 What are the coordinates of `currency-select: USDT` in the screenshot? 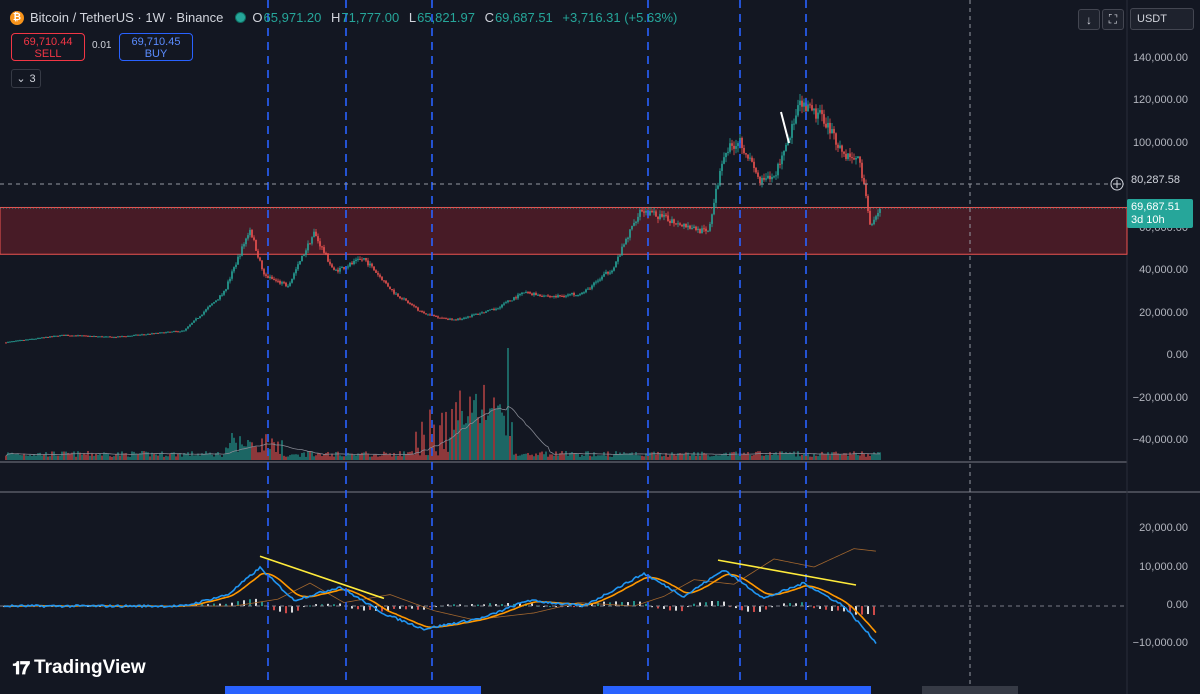 It's located at (1162, 19).